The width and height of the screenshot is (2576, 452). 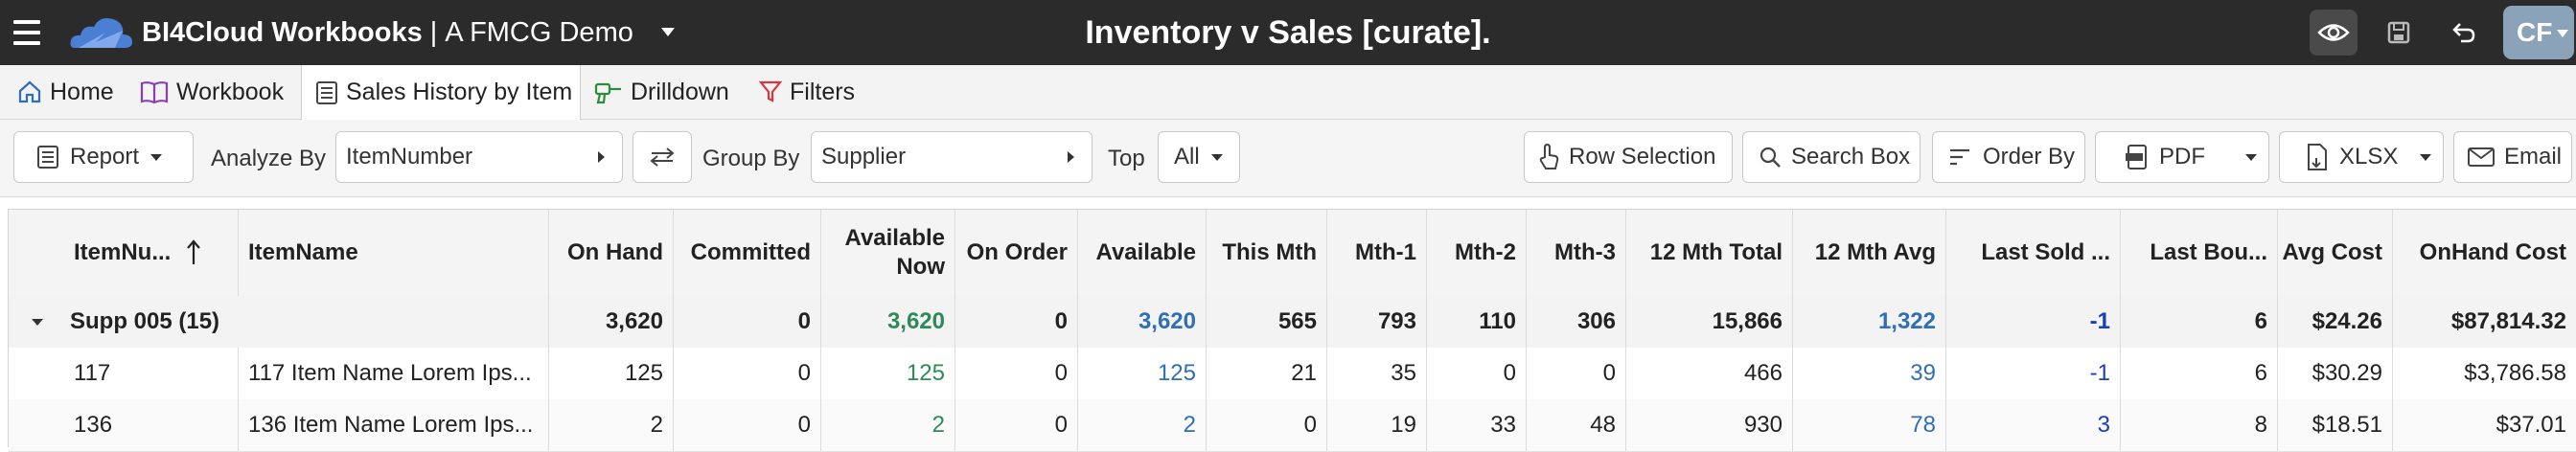 I want to click on search-box-button: Search Box, so click(x=1831, y=157).